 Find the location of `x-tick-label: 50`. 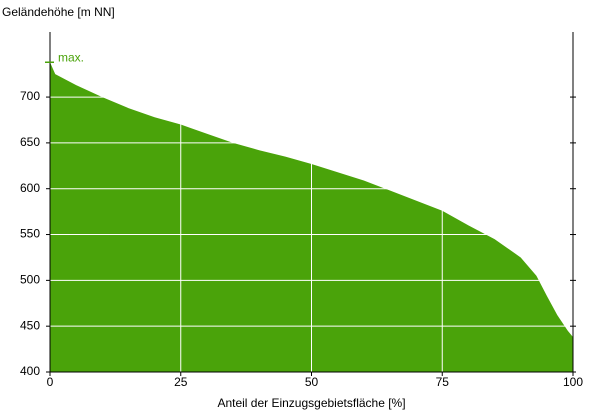

x-tick-label: 50 is located at coordinates (312, 382).